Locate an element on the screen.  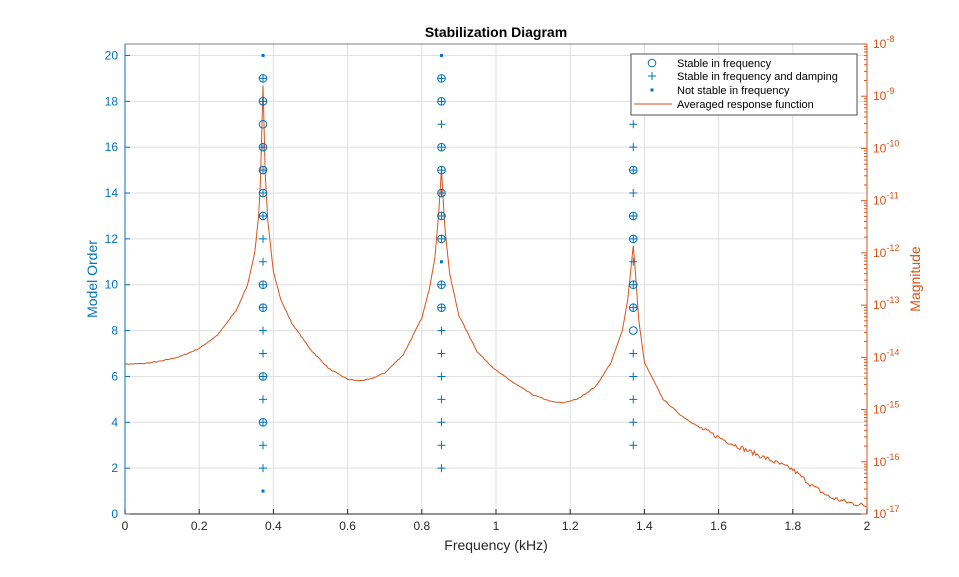
x-axis-ticks: 0 0.2 0.4 0.6 0.8 1 1.2 1.4 1.6 1.8 2 is located at coordinates (496, 521).